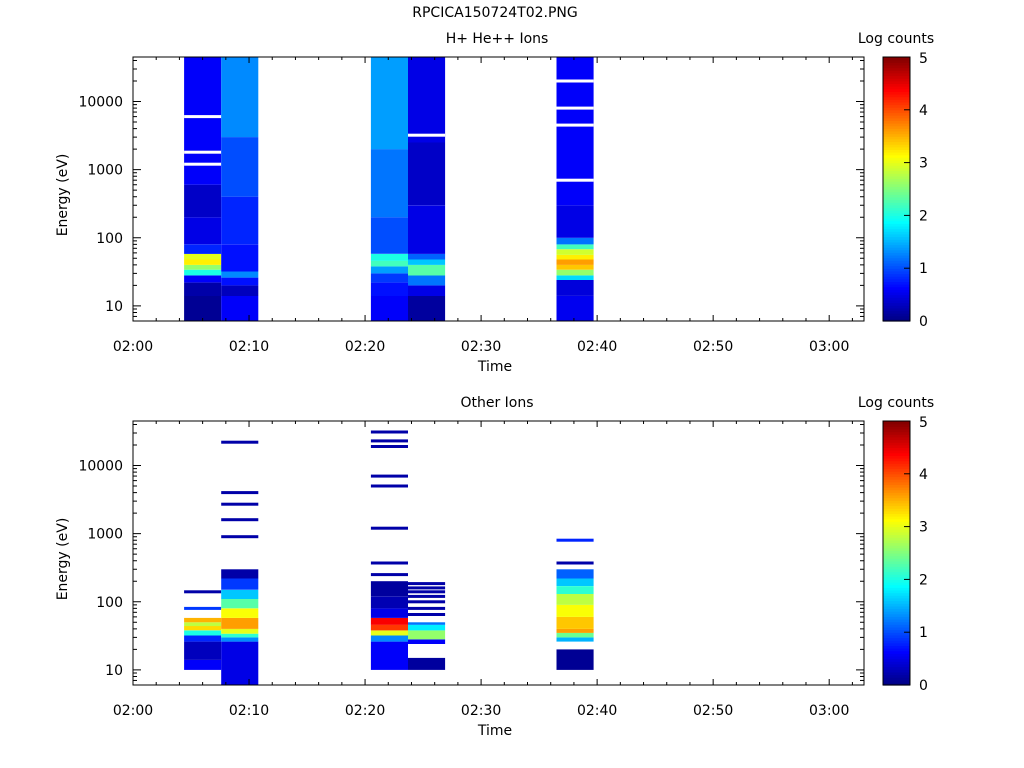  Describe the element at coordinates (713, 347) in the screenshot. I see `x-tick-label: 02:50` at that location.